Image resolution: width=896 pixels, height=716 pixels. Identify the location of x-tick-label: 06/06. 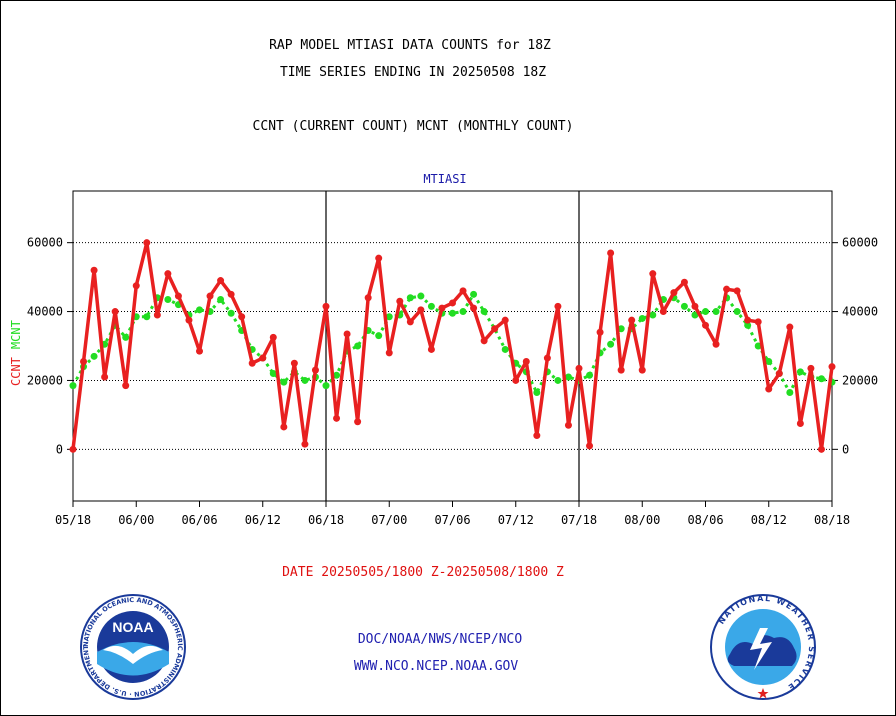
(199, 520).